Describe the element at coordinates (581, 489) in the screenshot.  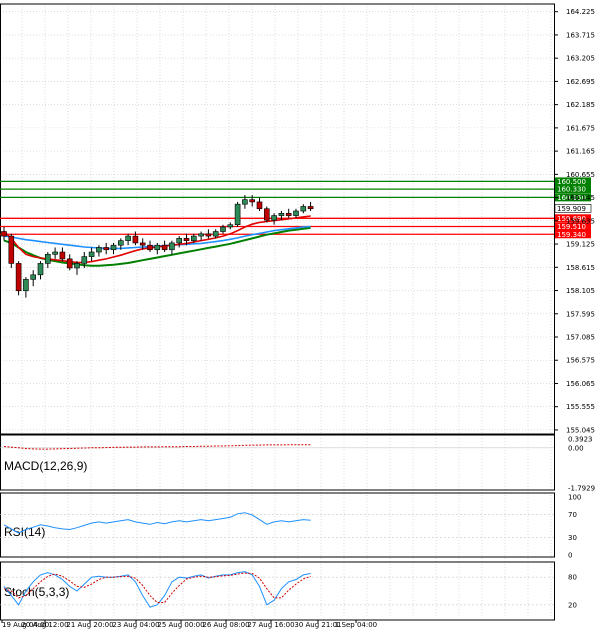
I see `macd-tick-label: -1.7929` at that location.